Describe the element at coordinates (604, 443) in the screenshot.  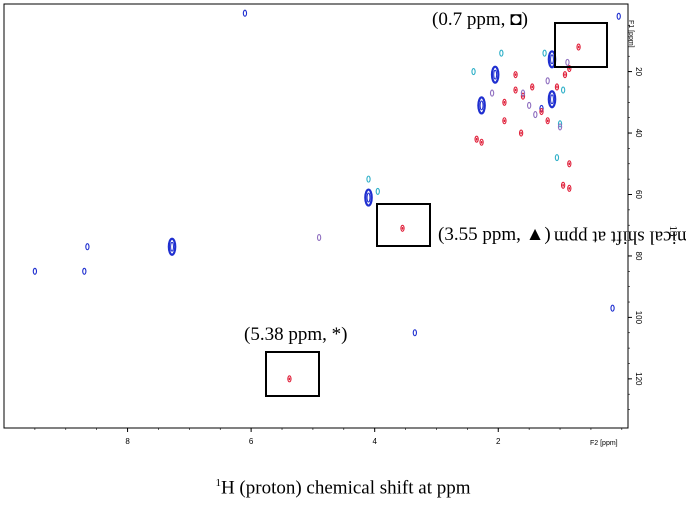
I see `x-axis-name: F2 [ppm]` at that location.